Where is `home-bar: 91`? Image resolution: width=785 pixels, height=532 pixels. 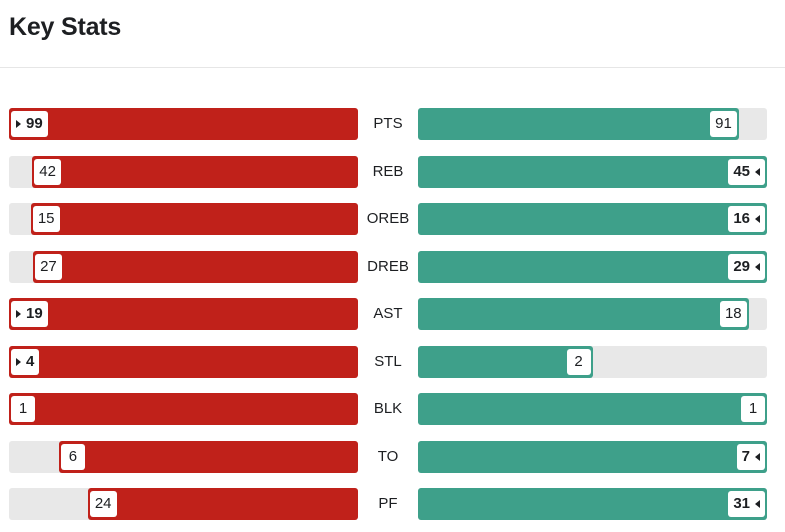 home-bar: 91 is located at coordinates (578, 124).